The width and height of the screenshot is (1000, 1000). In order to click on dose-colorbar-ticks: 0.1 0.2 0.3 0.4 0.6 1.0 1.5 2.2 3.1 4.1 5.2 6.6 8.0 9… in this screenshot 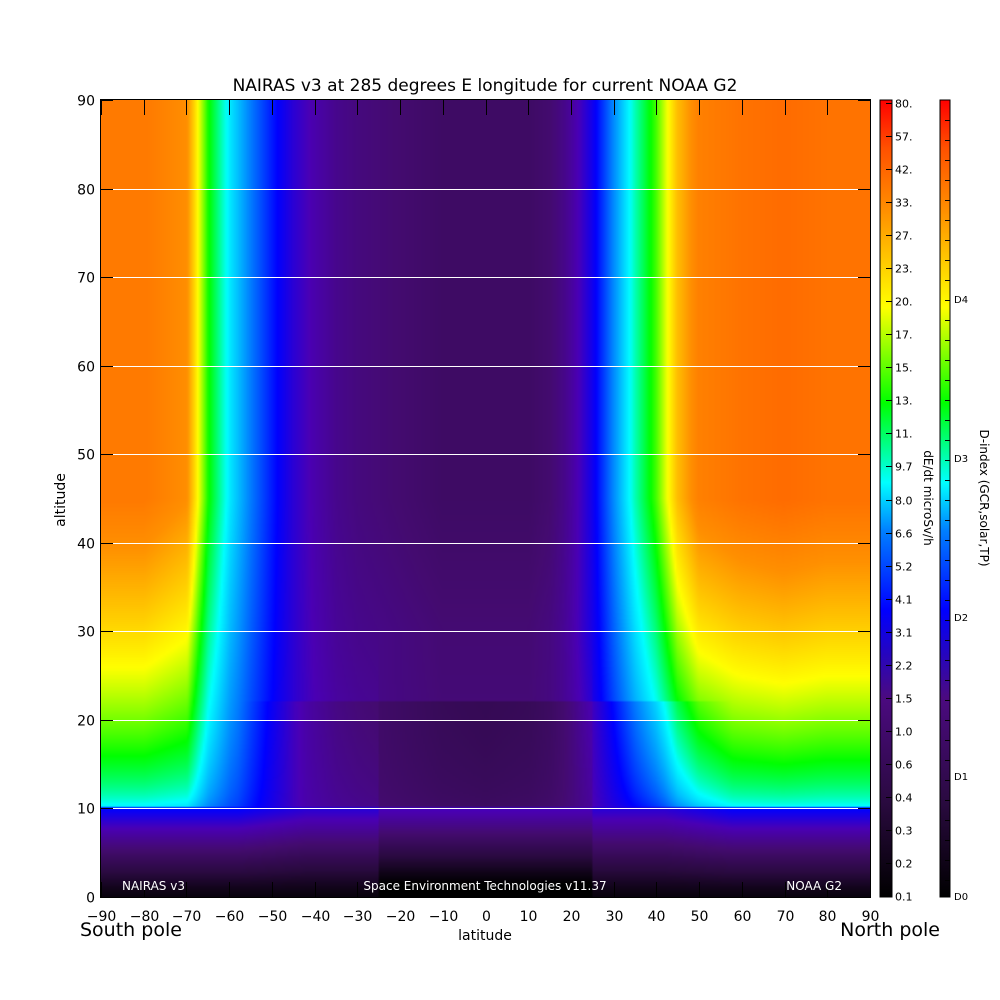, I will do `click(899, 501)`.